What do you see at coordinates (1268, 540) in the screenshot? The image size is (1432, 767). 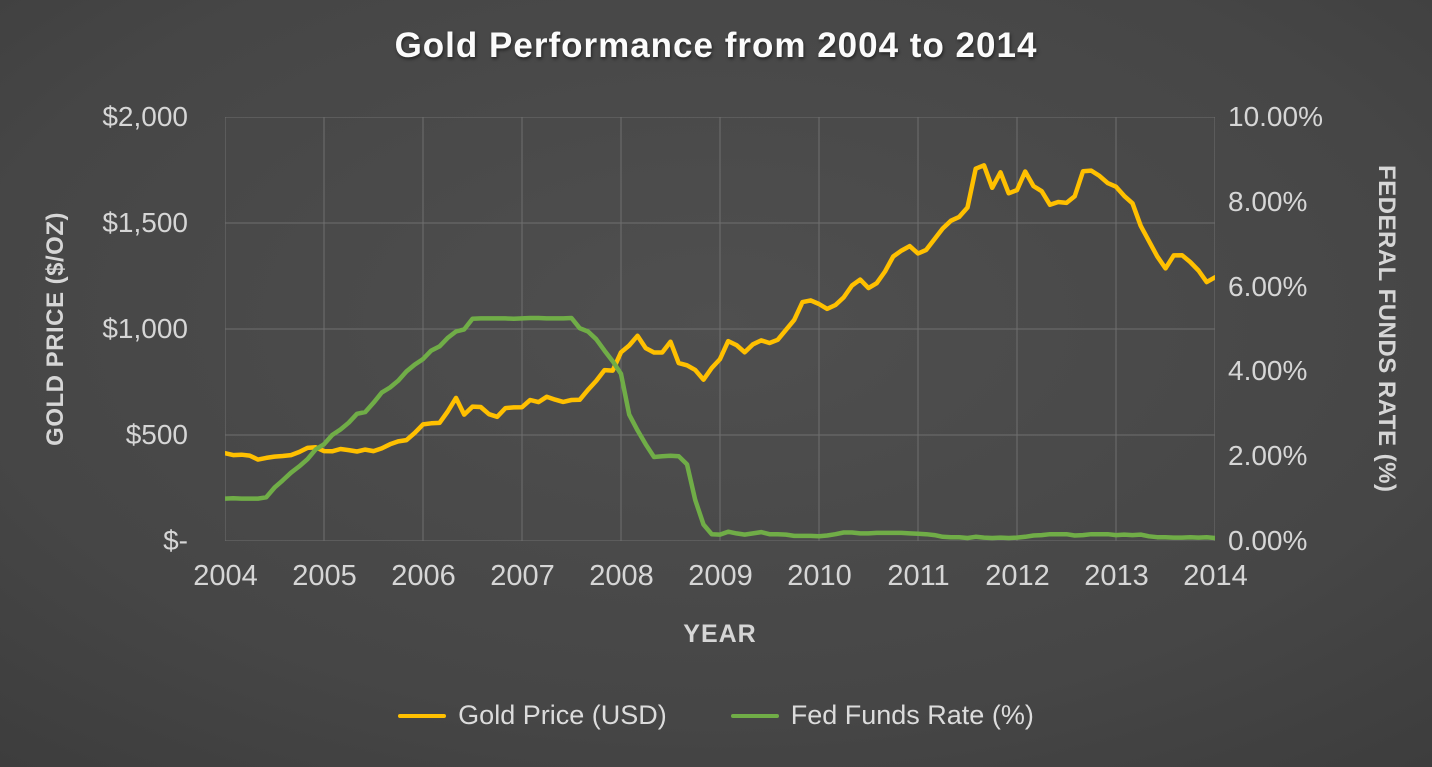 I see `y-right-tick: 0.00%` at bounding box center [1268, 540].